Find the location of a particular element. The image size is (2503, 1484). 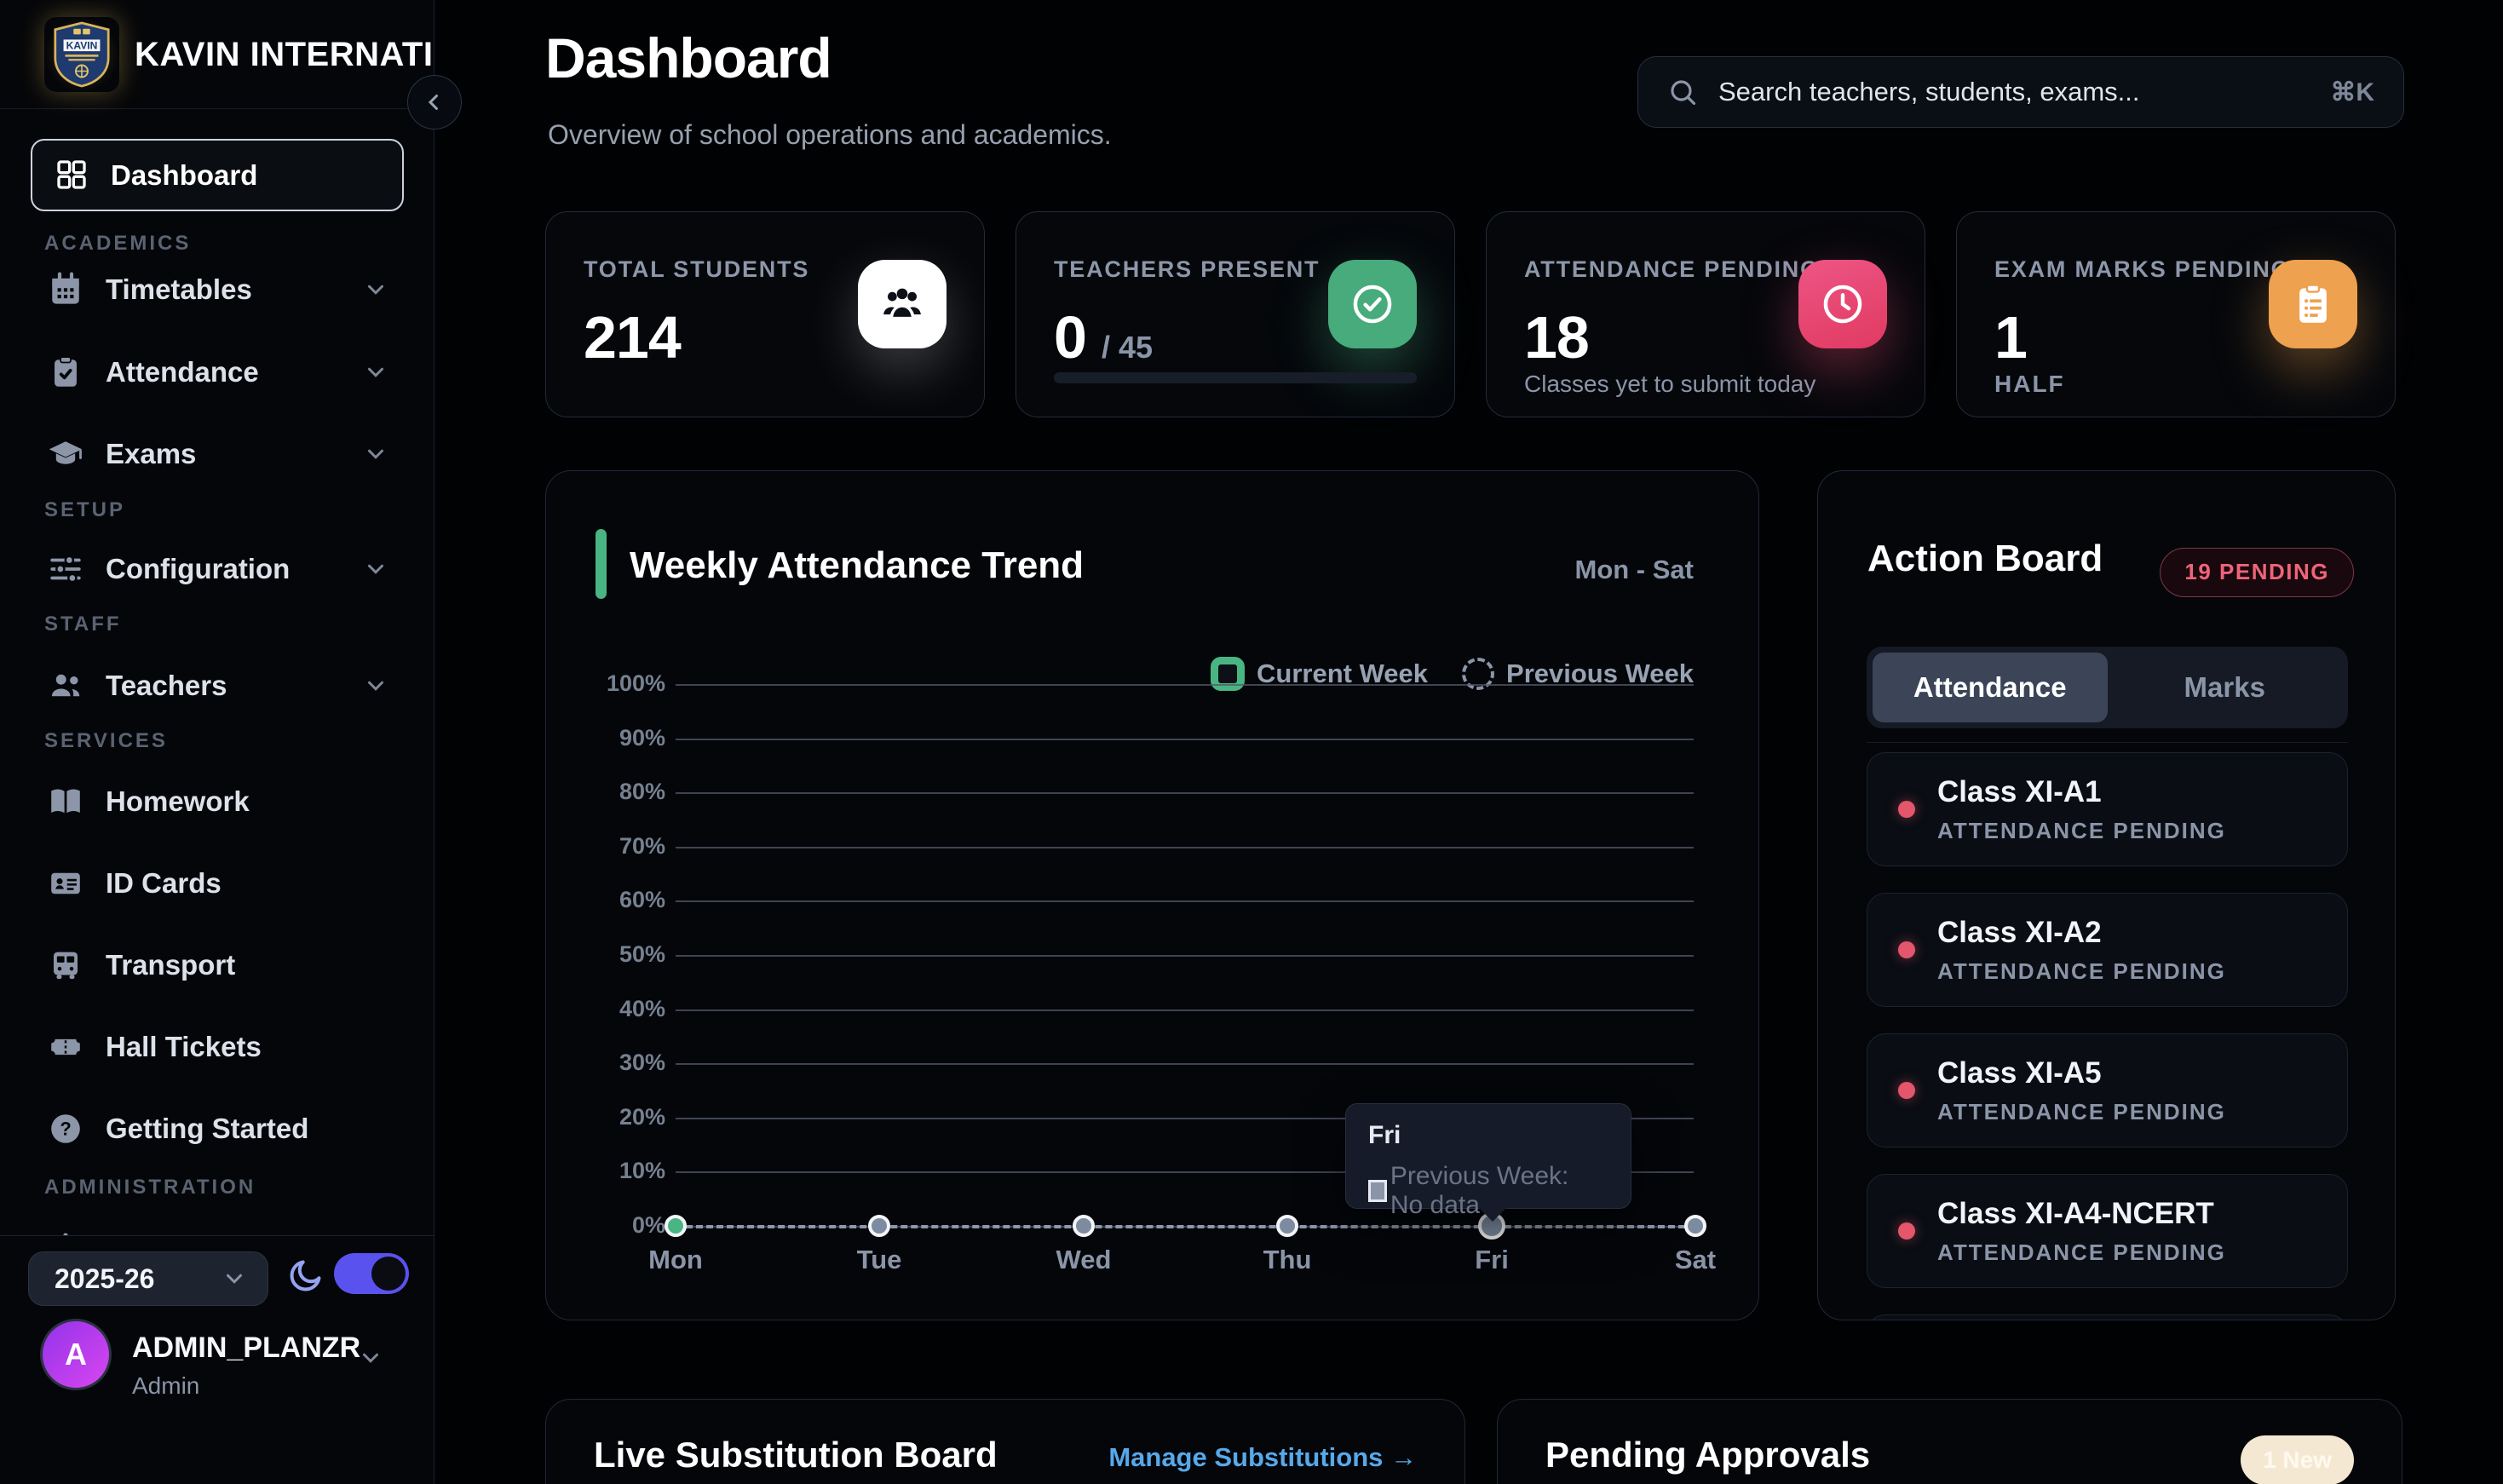

data-point-mon is located at coordinates (676, 1226).